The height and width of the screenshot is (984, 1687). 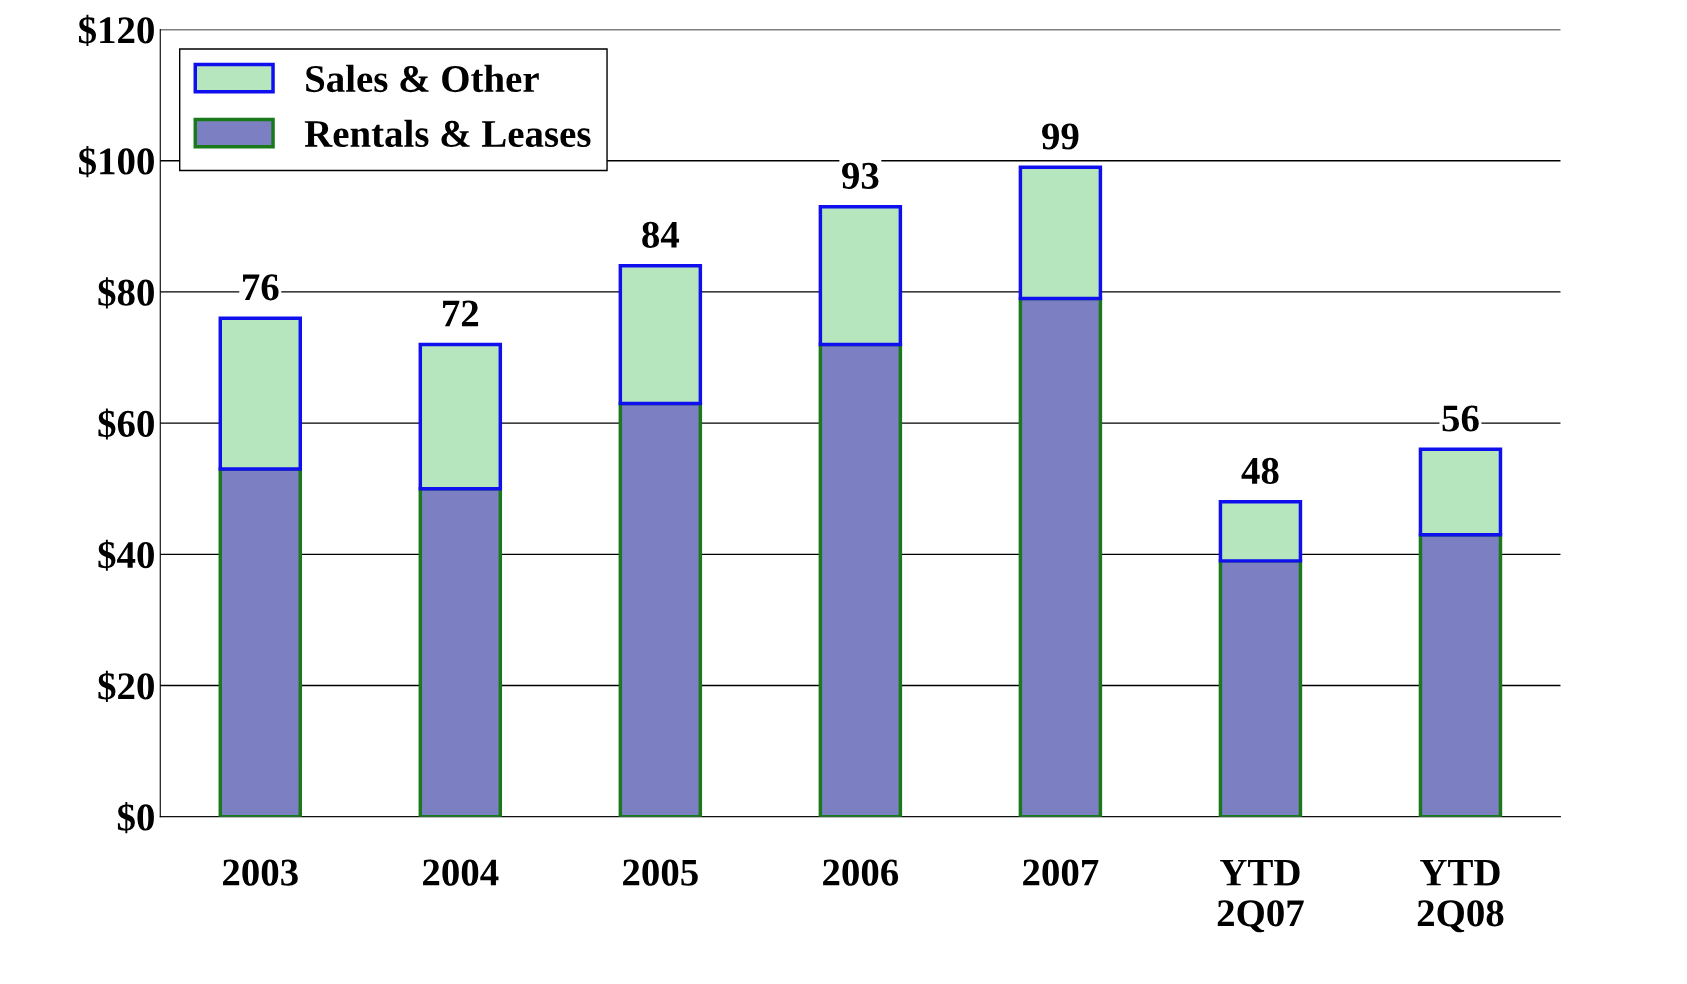 I want to click on x-tick-label: 2004, so click(x=461, y=872).